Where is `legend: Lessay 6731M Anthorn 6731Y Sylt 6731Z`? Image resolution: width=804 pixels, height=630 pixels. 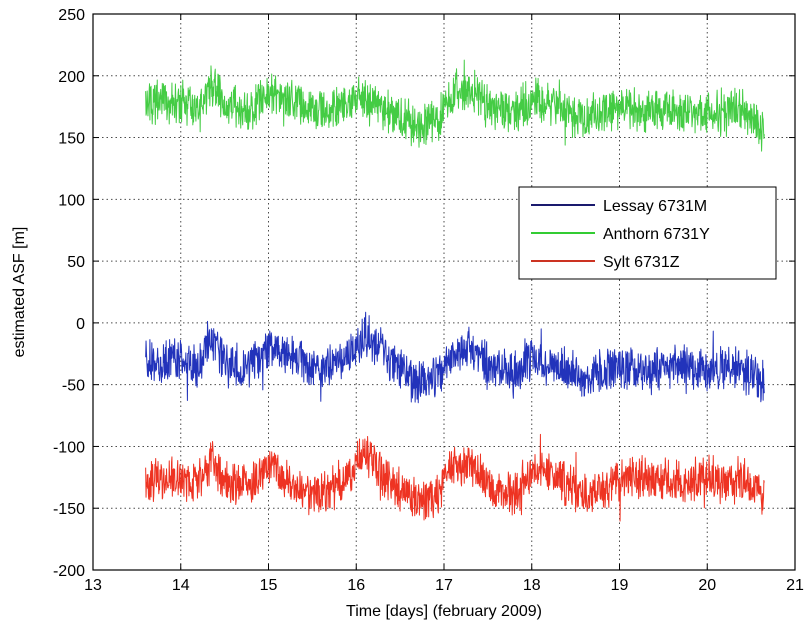 legend: Lessay 6731M Anthorn 6731Y Sylt 6731Z is located at coordinates (647, 233).